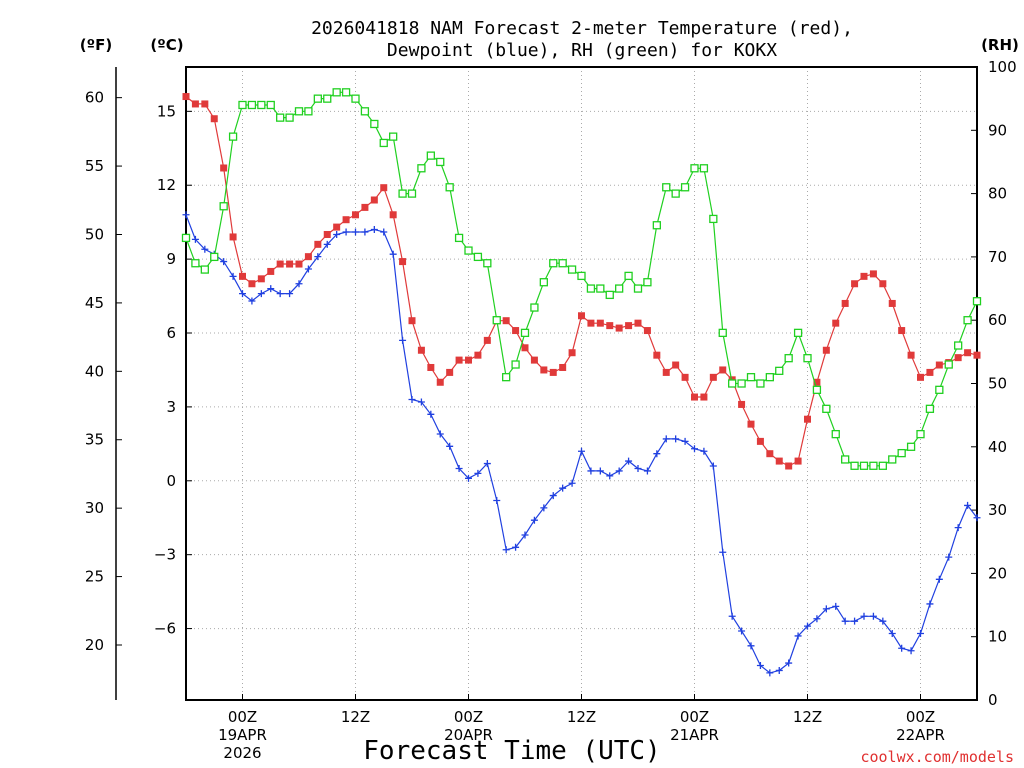  What do you see at coordinates (993, 700) in the screenshot?
I see `rh-tick-label: 0` at bounding box center [993, 700].